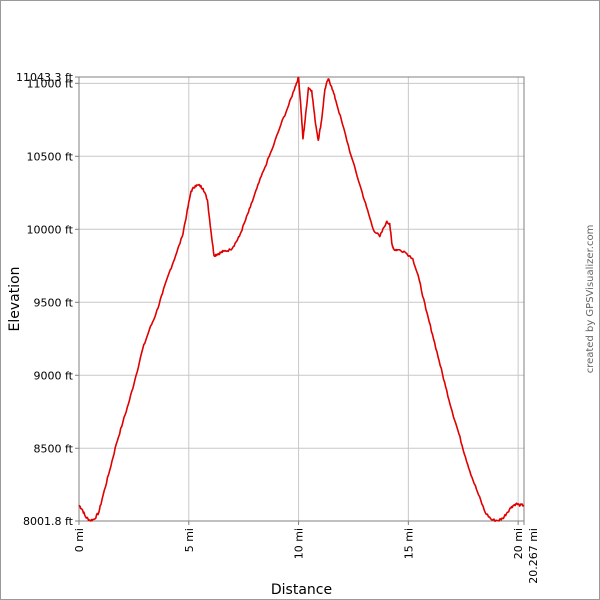 This screenshot has height=600, width=600. I want to click on x-tick-label: 20.267 mi, so click(533, 556).